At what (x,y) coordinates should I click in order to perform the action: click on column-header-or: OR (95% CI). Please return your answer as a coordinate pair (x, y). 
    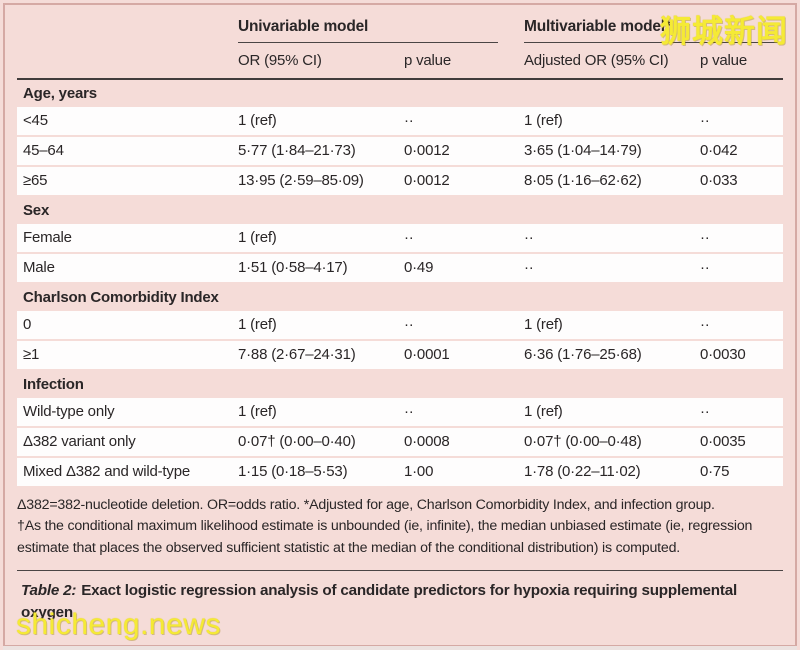
    Looking at the image, I should click on (280, 60).